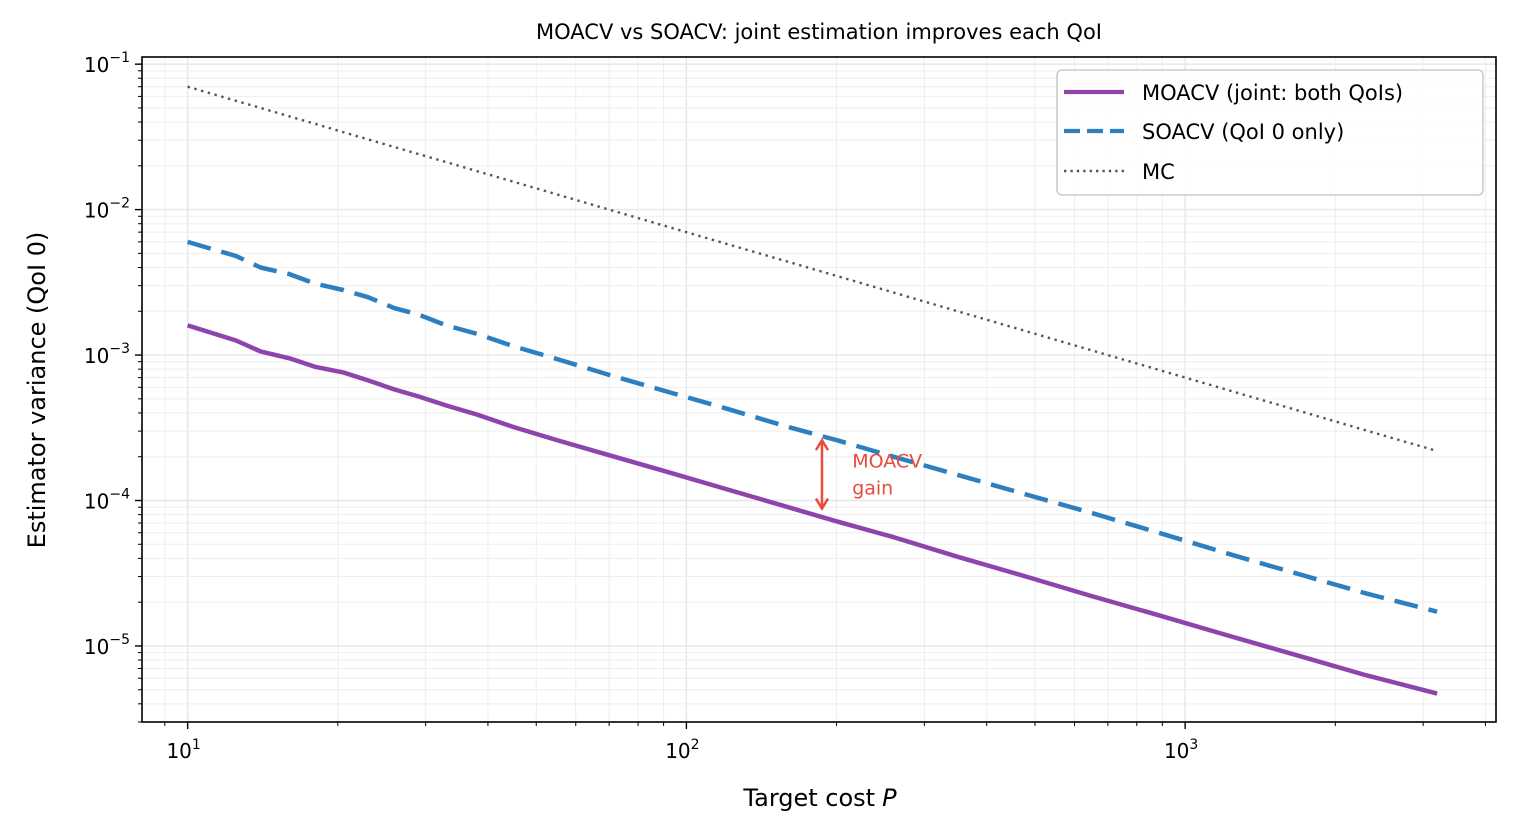  What do you see at coordinates (1158, 172) in the screenshot?
I see `legend-label-mc: MC` at bounding box center [1158, 172].